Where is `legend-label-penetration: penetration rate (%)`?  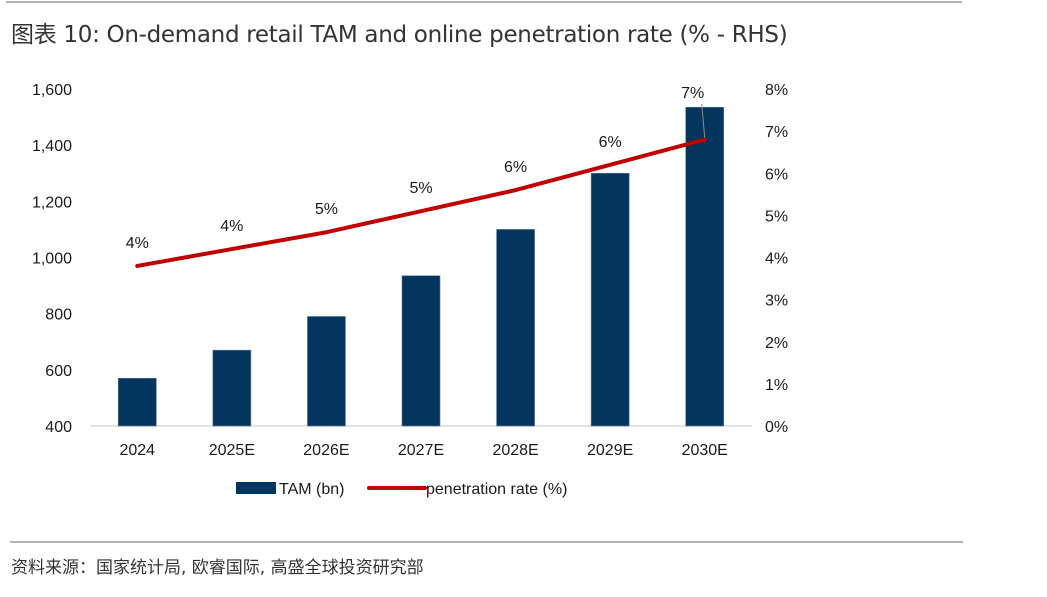
legend-label-penetration: penetration rate (%) is located at coordinates (496, 489).